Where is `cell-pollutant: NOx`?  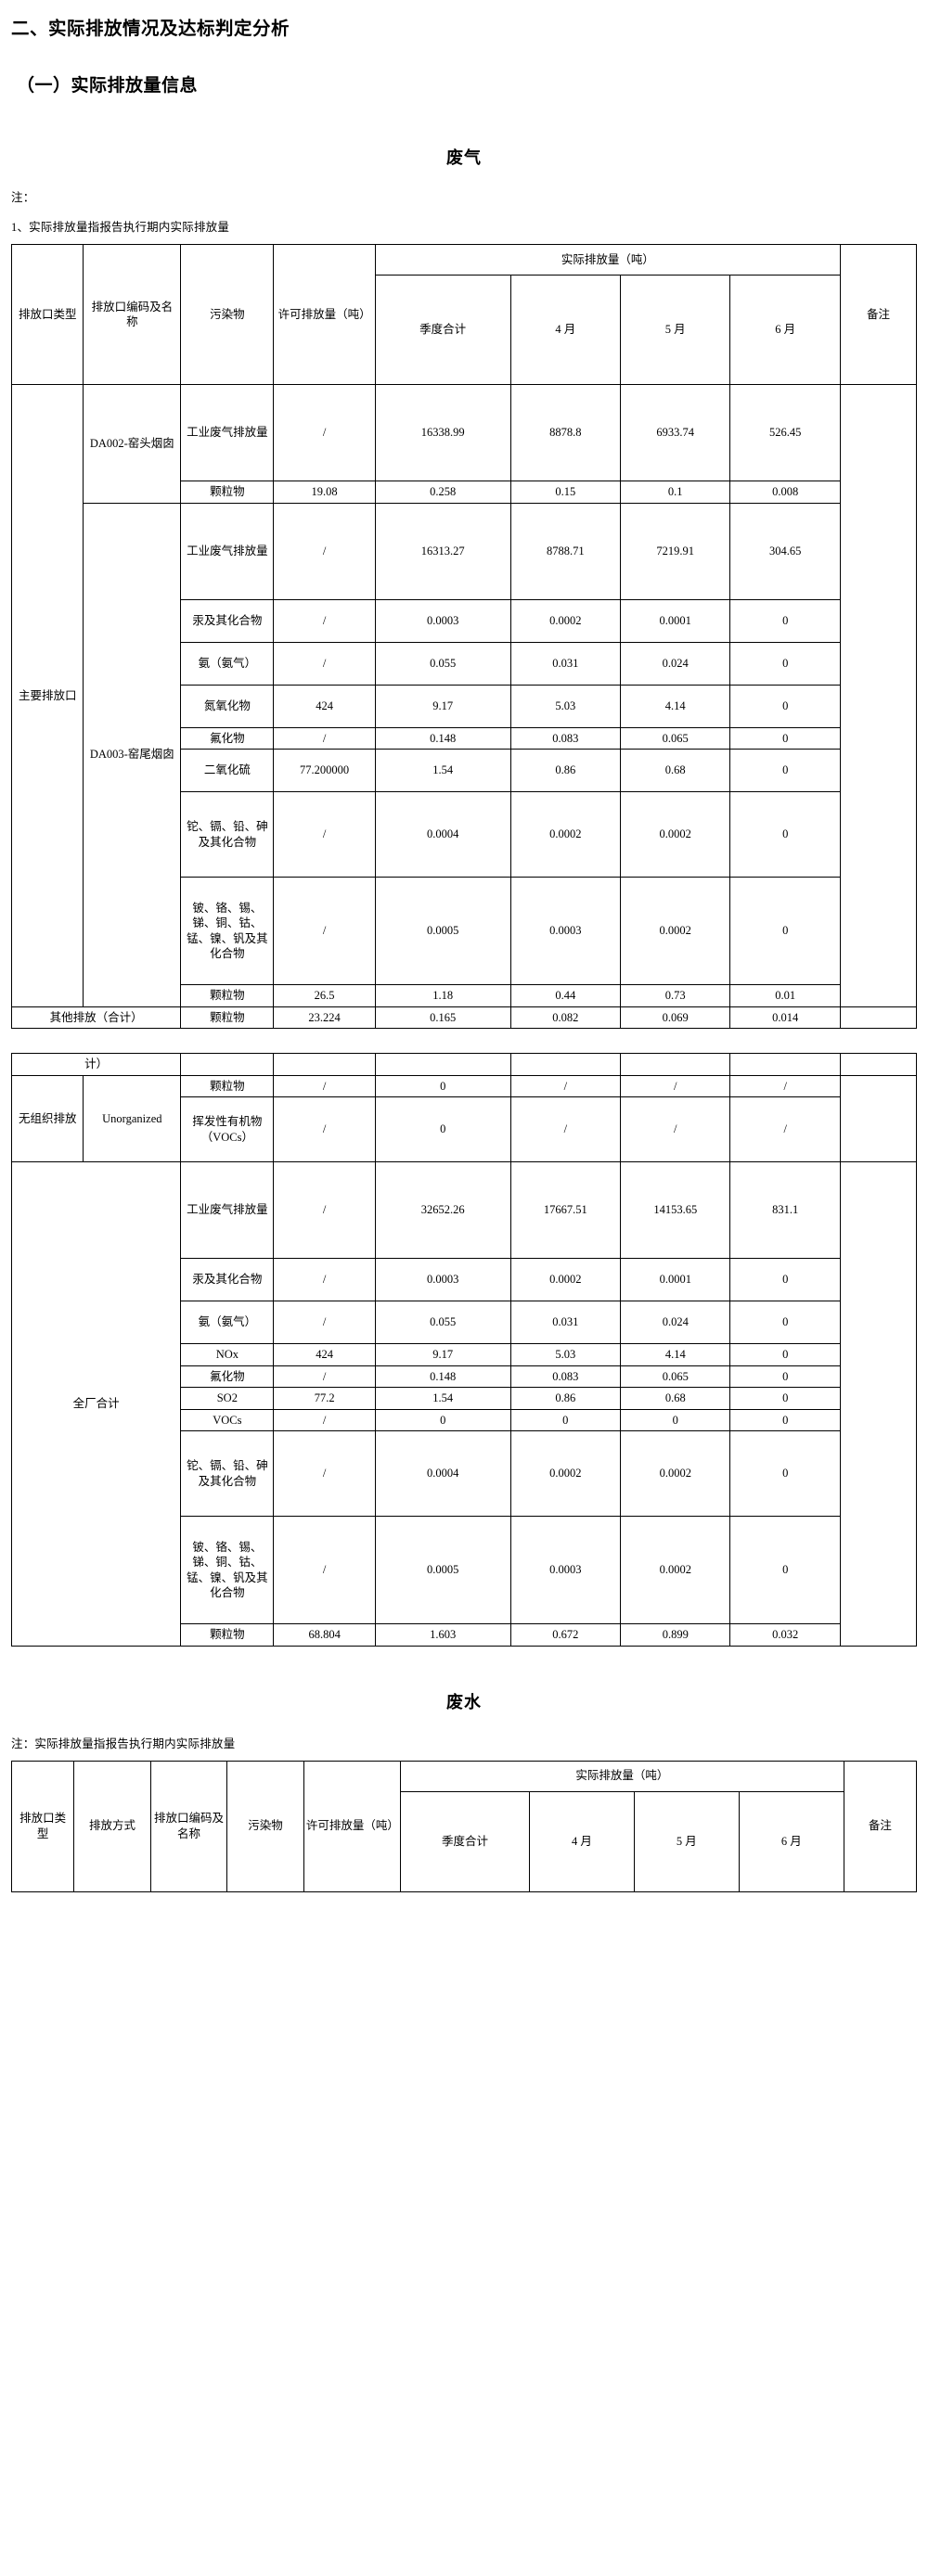 cell-pollutant: NOx is located at coordinates (228, 1354).